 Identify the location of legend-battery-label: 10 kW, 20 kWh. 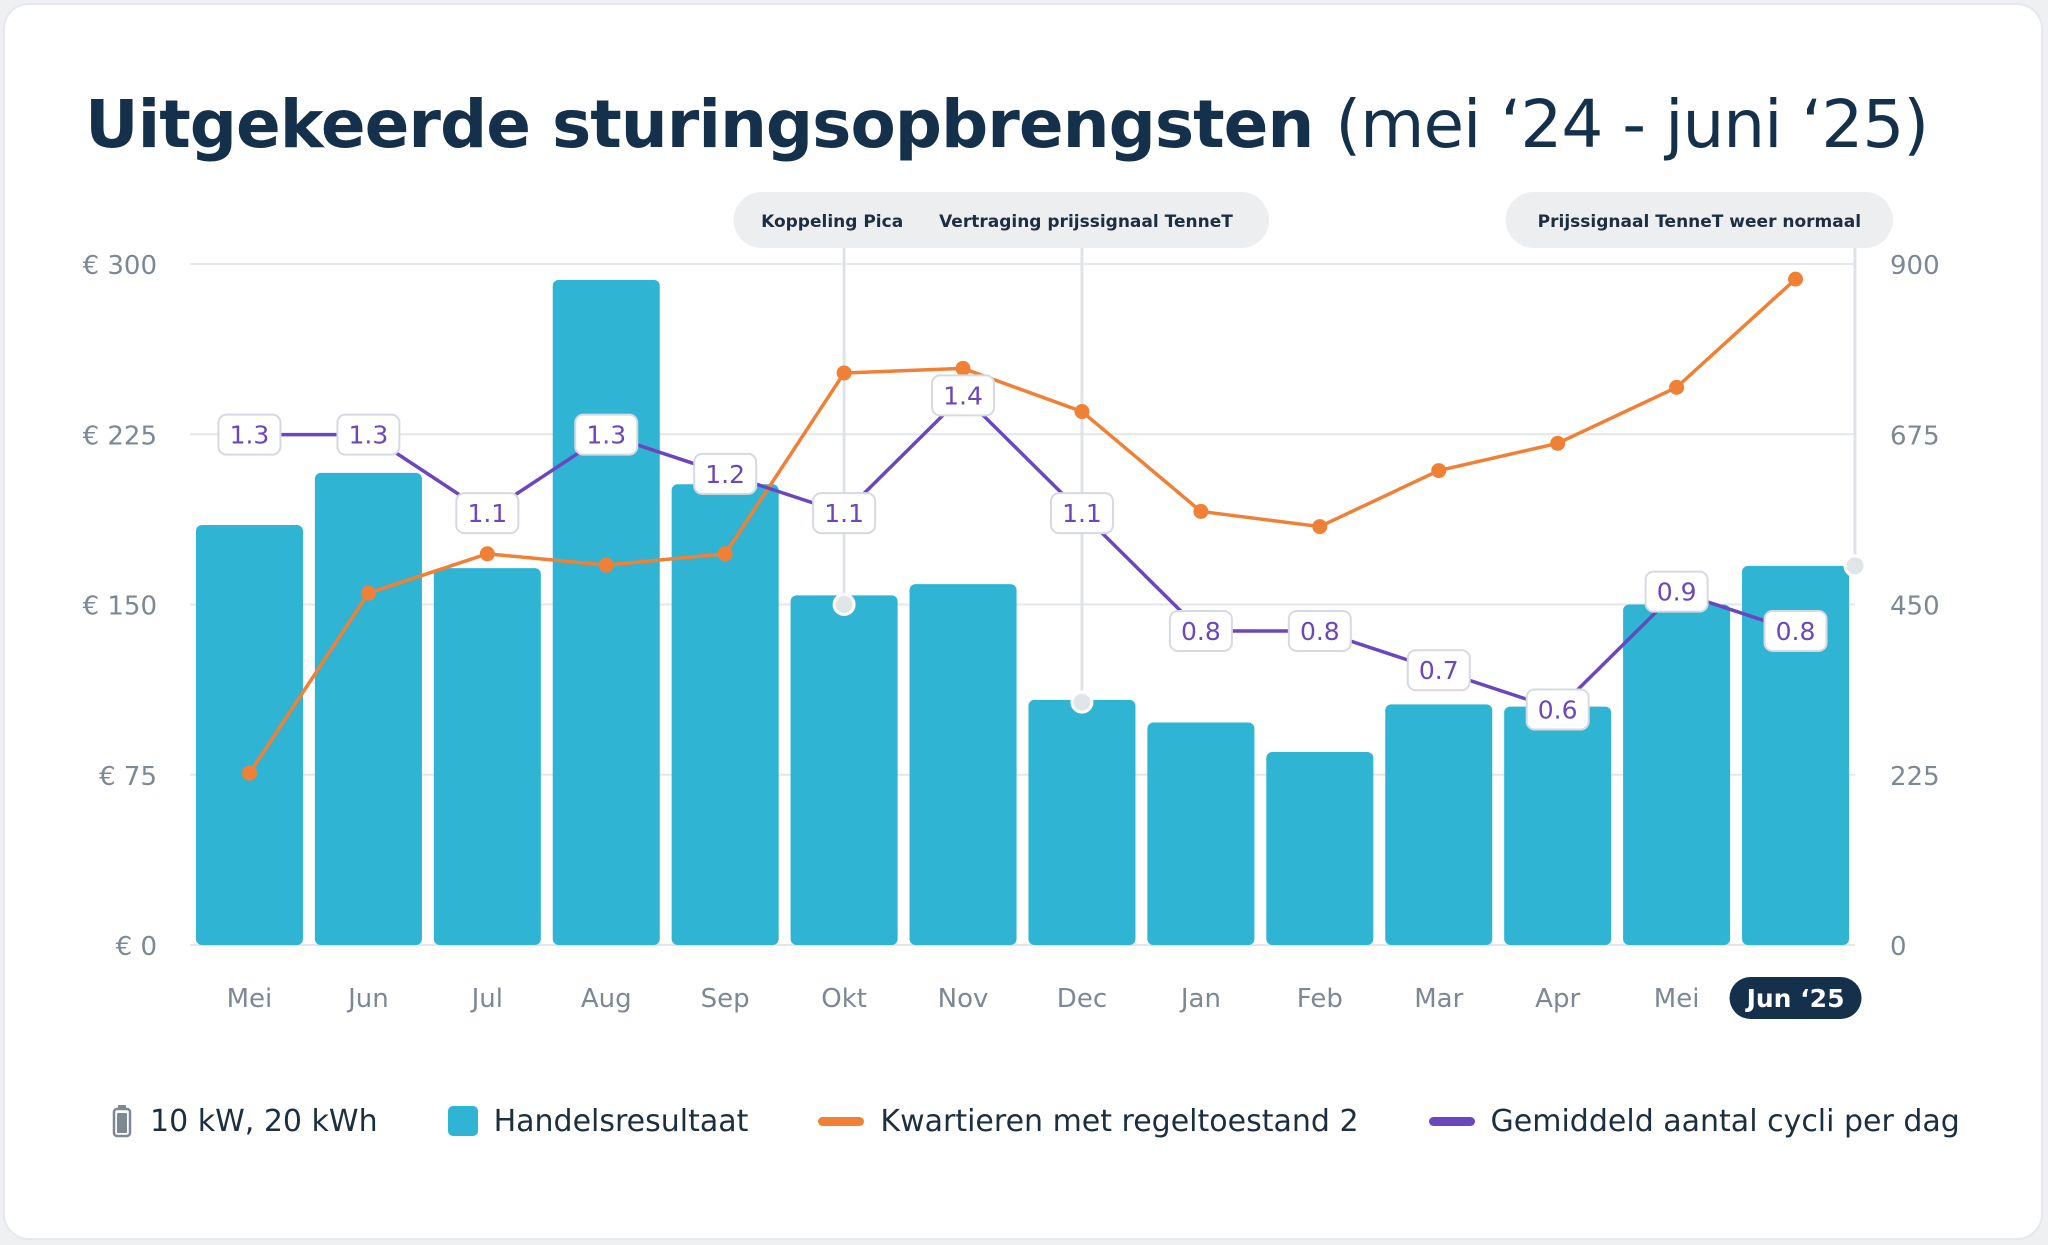
(264, 1121).